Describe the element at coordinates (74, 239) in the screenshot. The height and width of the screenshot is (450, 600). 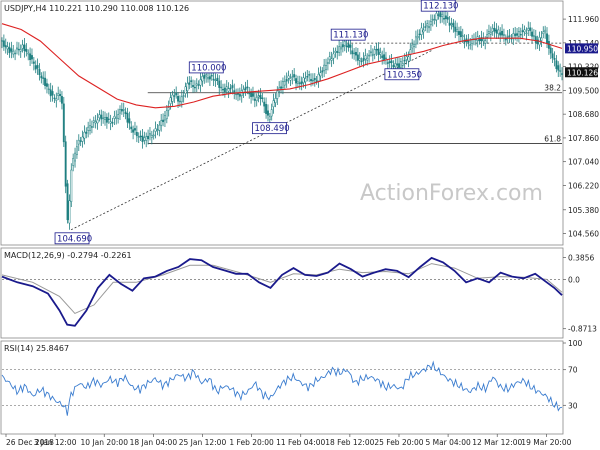
I see `price-annotation-label: 104.690` at that location.